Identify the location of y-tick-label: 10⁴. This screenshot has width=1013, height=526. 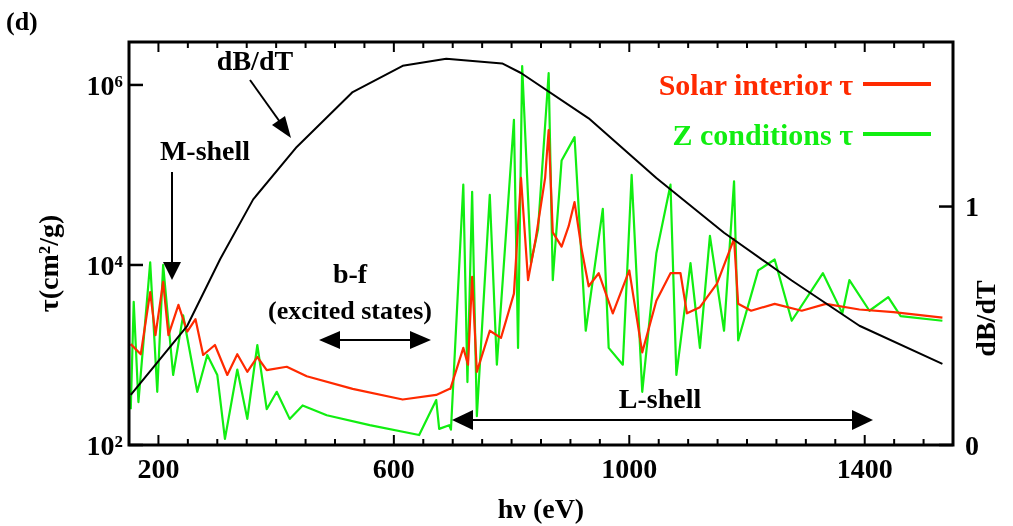
(105, 265).